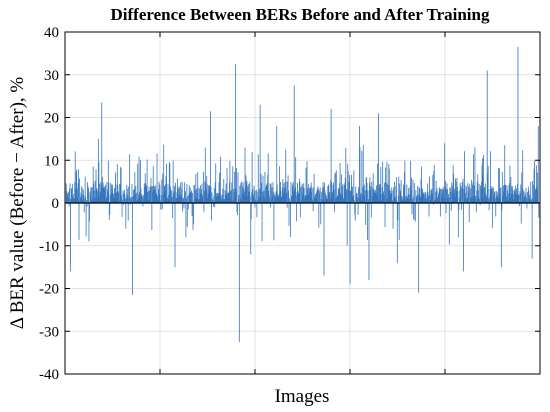 The height and width of the screenshot is (412, 550). What do you see at coordinates (302, 396) in the screenshot?
I see `x-axis-label: Images` at bounding box center [302, 396].